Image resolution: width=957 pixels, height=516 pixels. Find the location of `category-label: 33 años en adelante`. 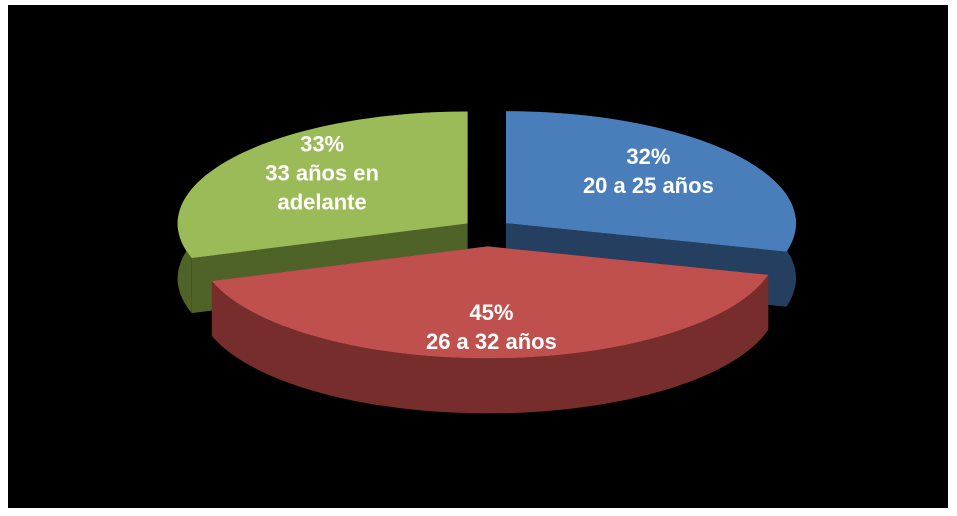

category-label: 33 años en adelante is located at coordinates (322, 187).